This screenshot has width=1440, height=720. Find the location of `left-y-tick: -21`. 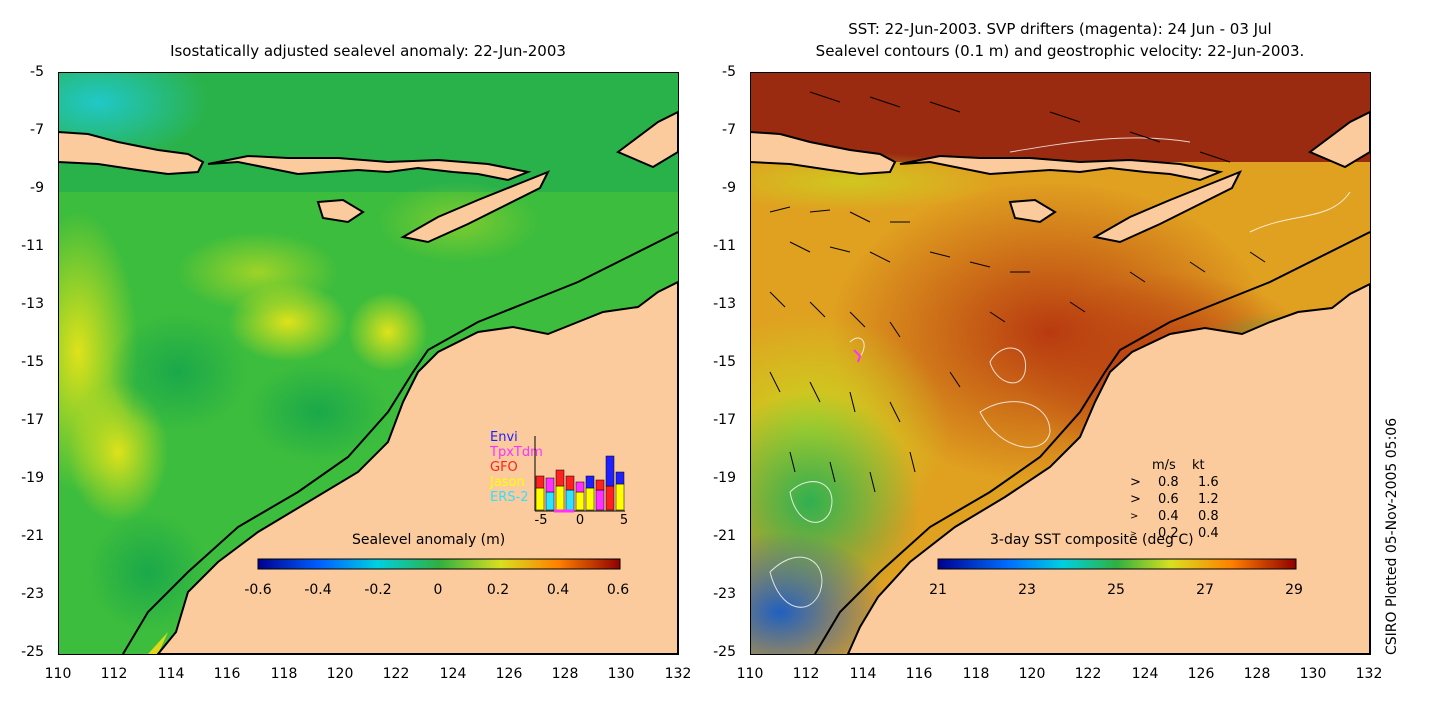

left-y-tick: -21 is located at coordinates (32, 536).